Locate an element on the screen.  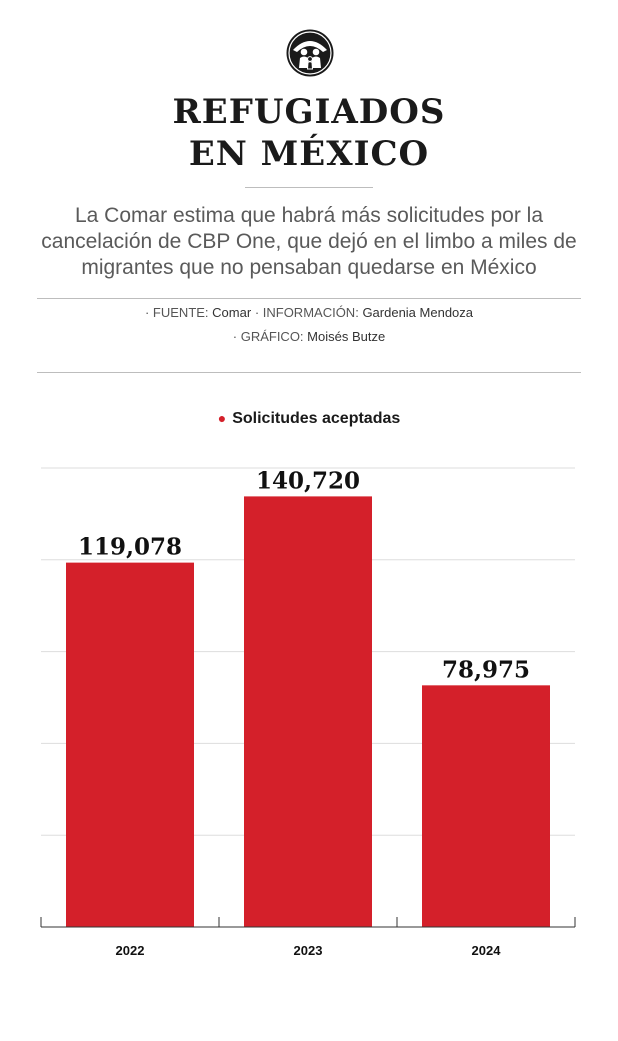
fuente-value: Comar is located at coordinates (232, 312).